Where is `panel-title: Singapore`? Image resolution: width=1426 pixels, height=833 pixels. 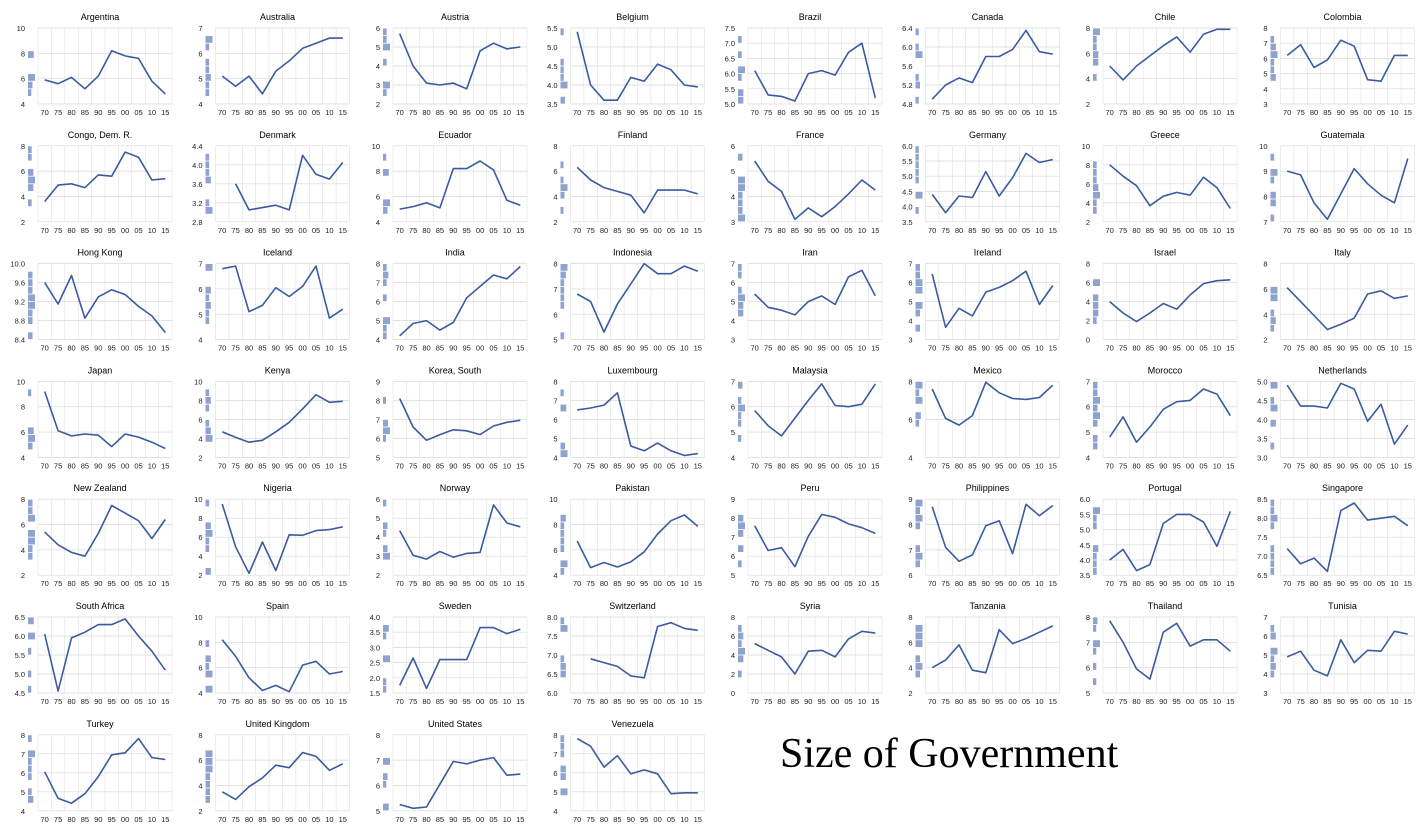 panel-title: Singapore is located at coordinates (1342, 488).